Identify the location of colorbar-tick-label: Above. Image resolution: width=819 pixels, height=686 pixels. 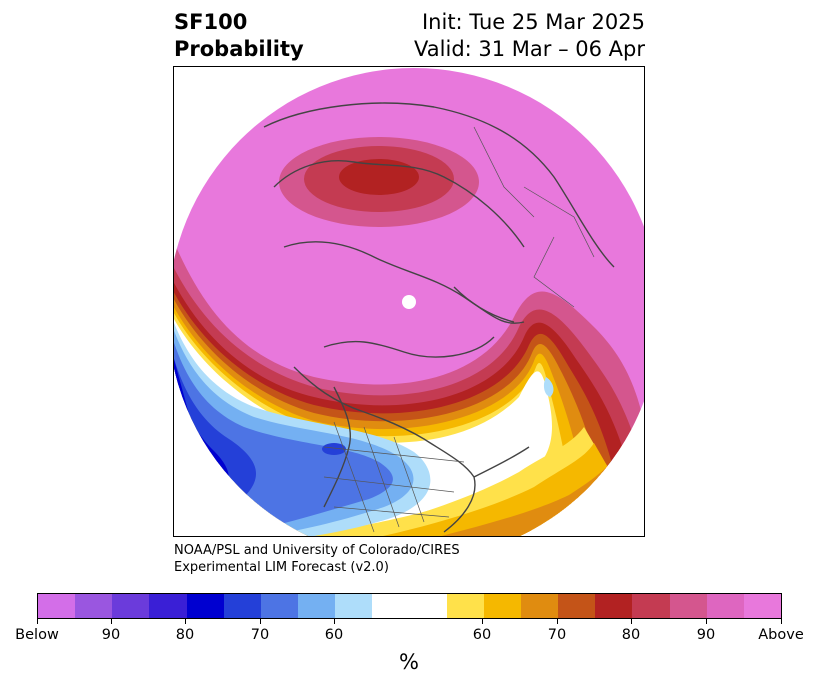
(781, 635).